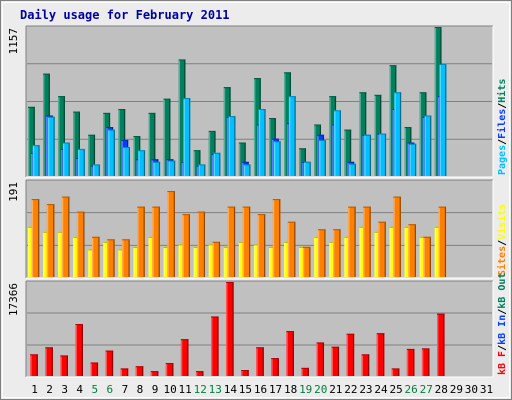  Describe the element at coordinates (275, 389) in the screenshot. I see `day-label: 17` at that location.